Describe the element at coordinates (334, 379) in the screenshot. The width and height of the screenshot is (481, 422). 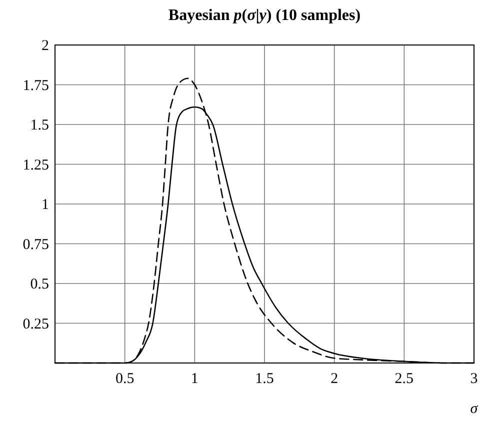
I see `x-tick-label: 2` at that location.